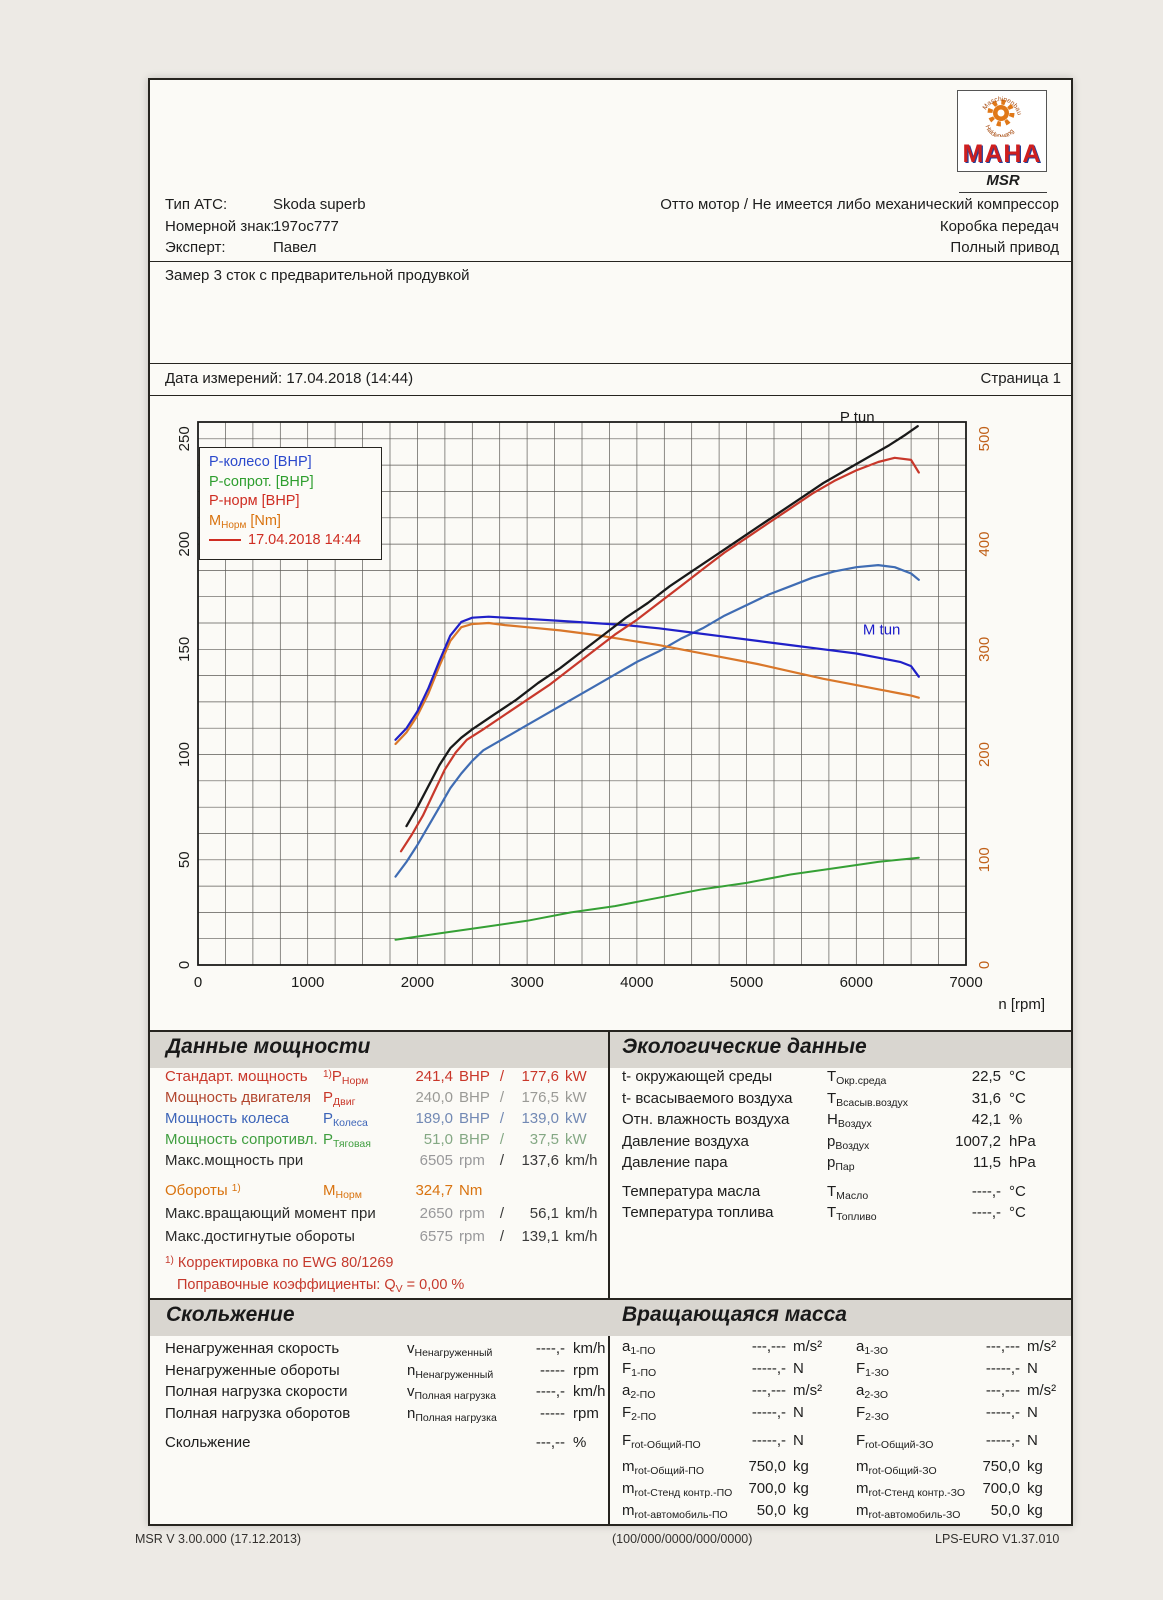  I want to click on row-label: t- окружающей среды, so click(697, 1076).